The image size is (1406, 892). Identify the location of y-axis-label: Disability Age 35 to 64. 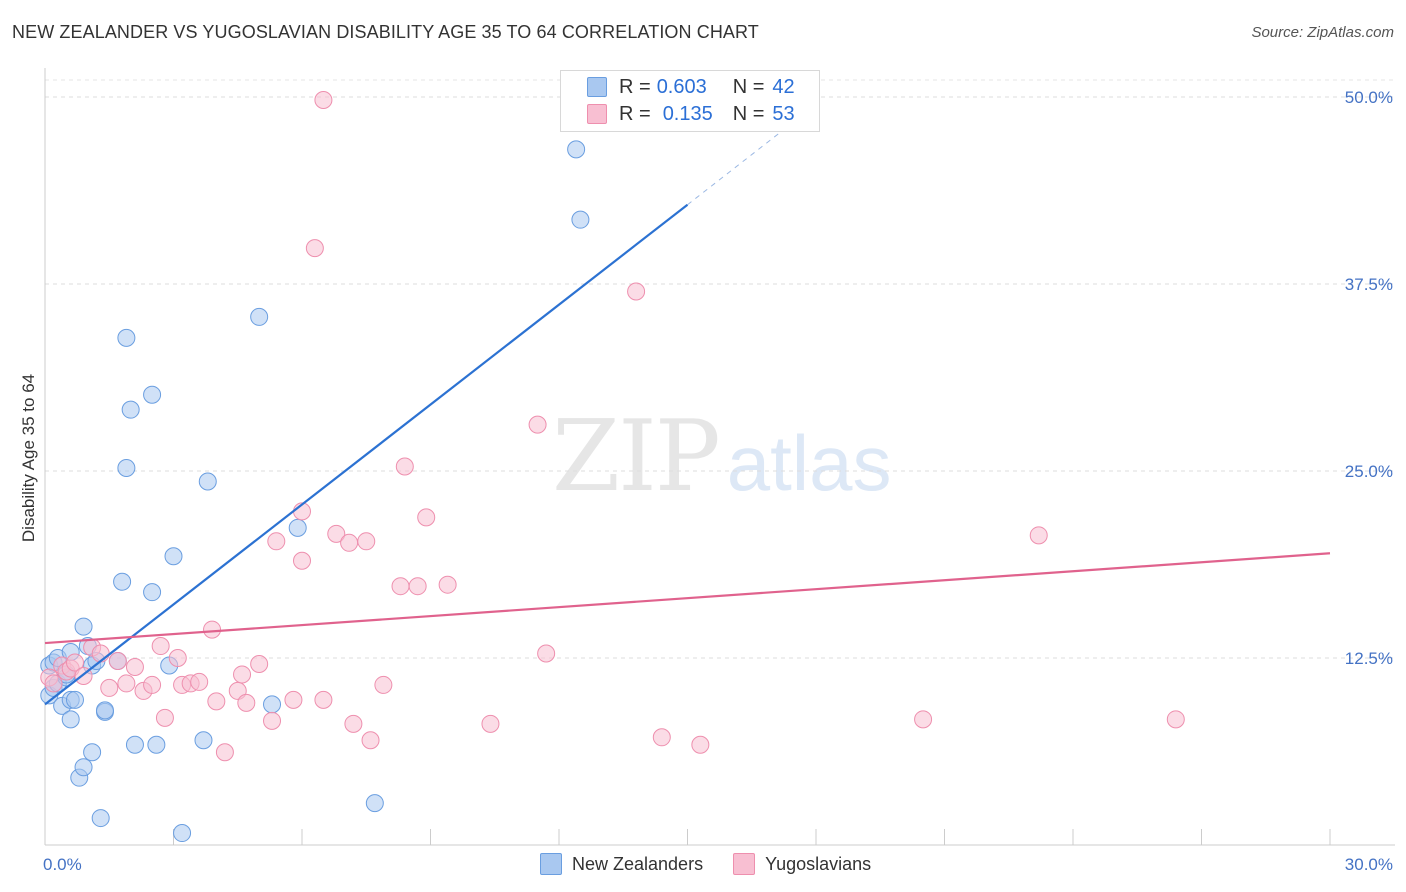
(28, 458).